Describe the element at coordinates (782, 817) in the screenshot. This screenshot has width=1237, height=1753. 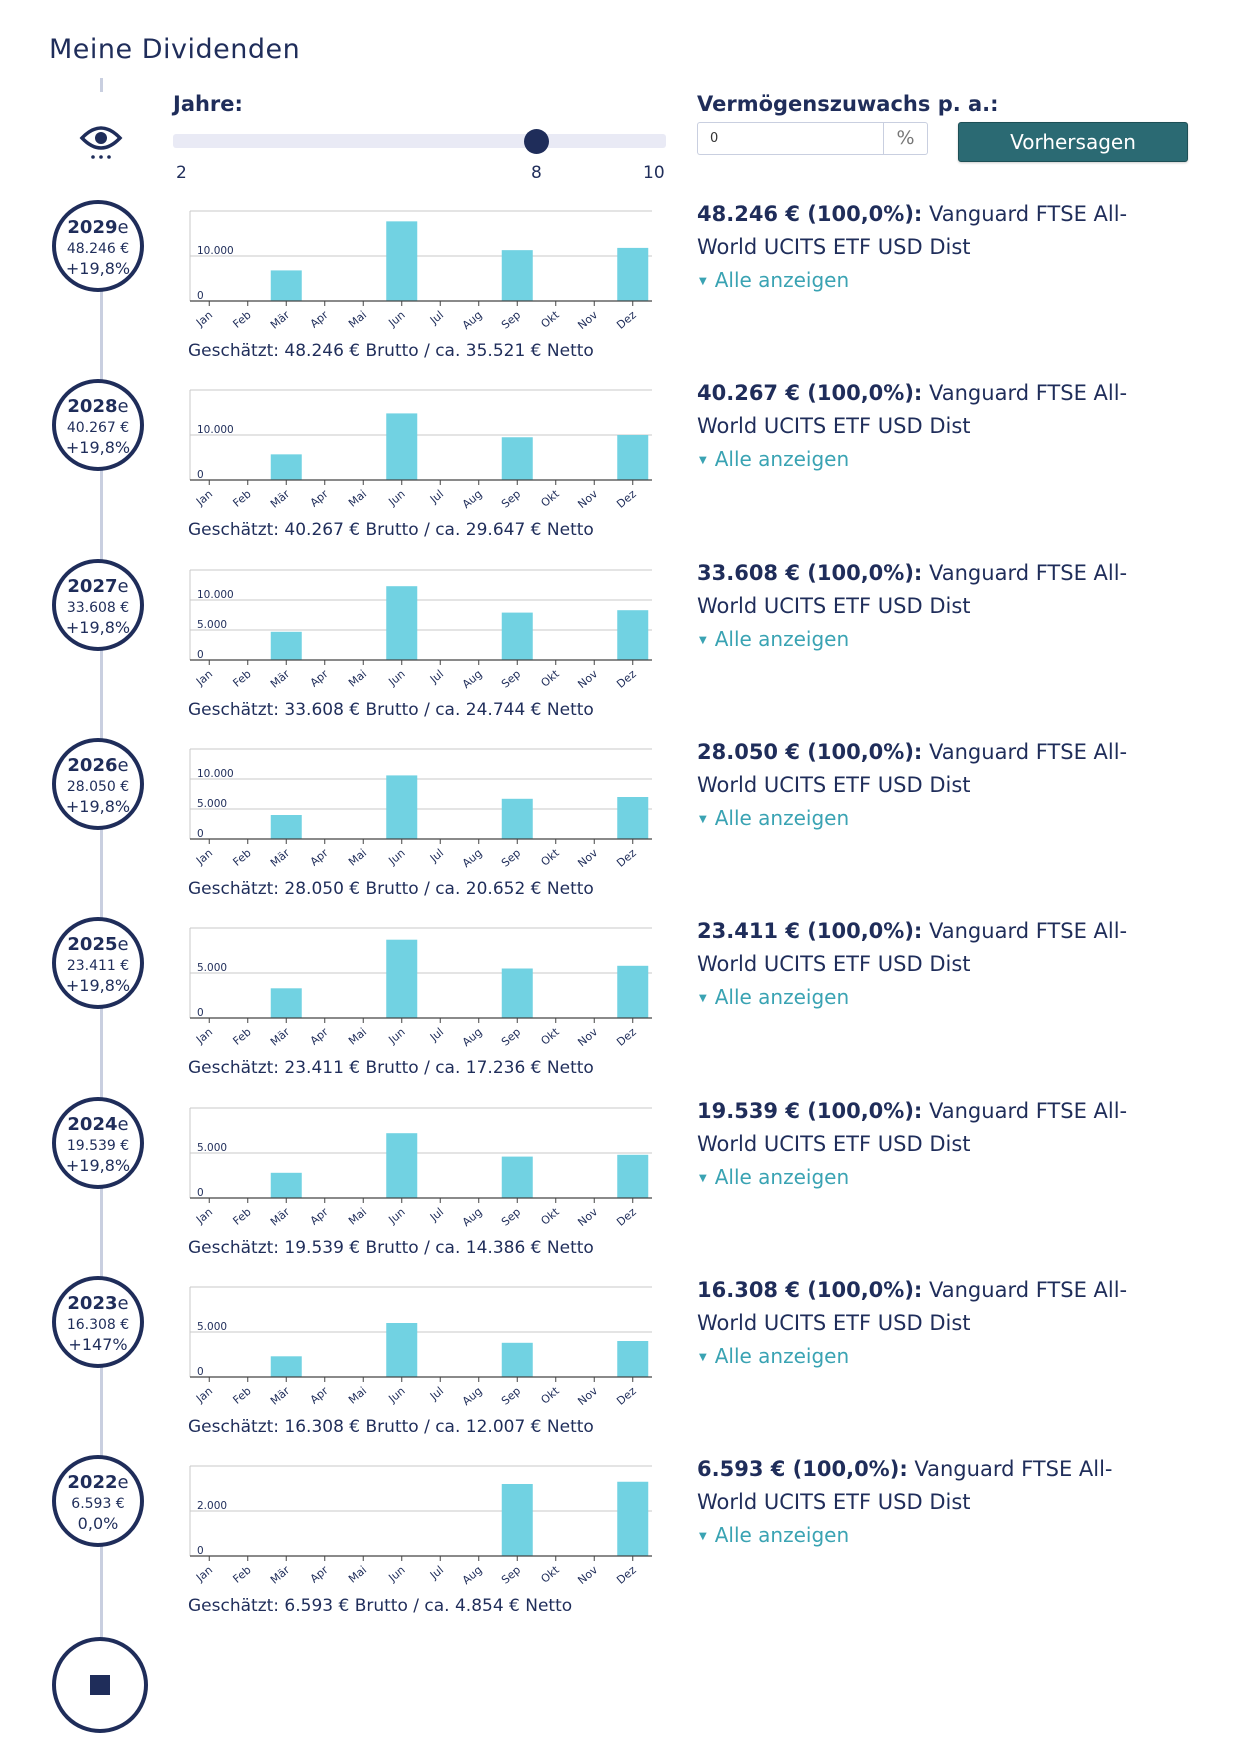
I see `show-all-label: Alle anzeigen` at that location.